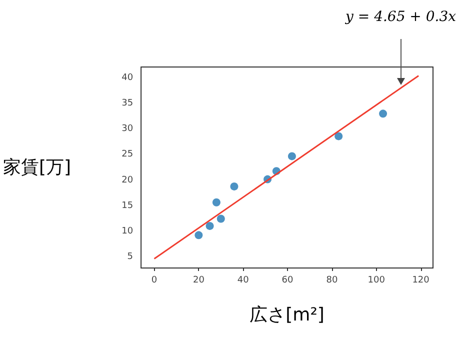 Image resolution: width=474 pixels, height=338 pixels. What do you see at coordinates (128, 129) in the screenshot?
I see `y-tick-label: 30` at bounding box center [128, 129].